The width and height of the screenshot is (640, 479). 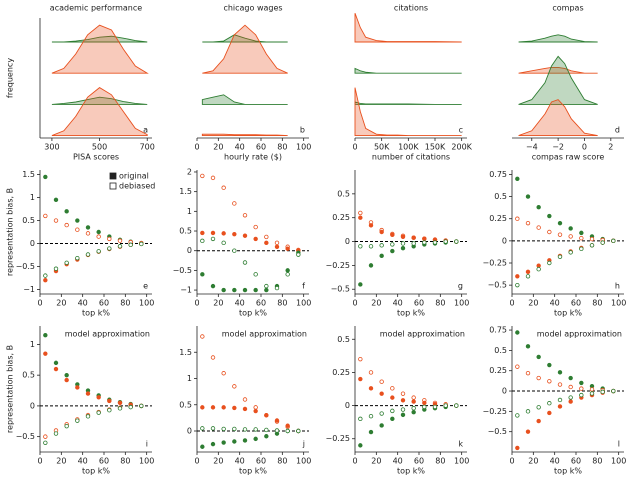 I want to click on legend-label: original, so click(x=134, y=176).